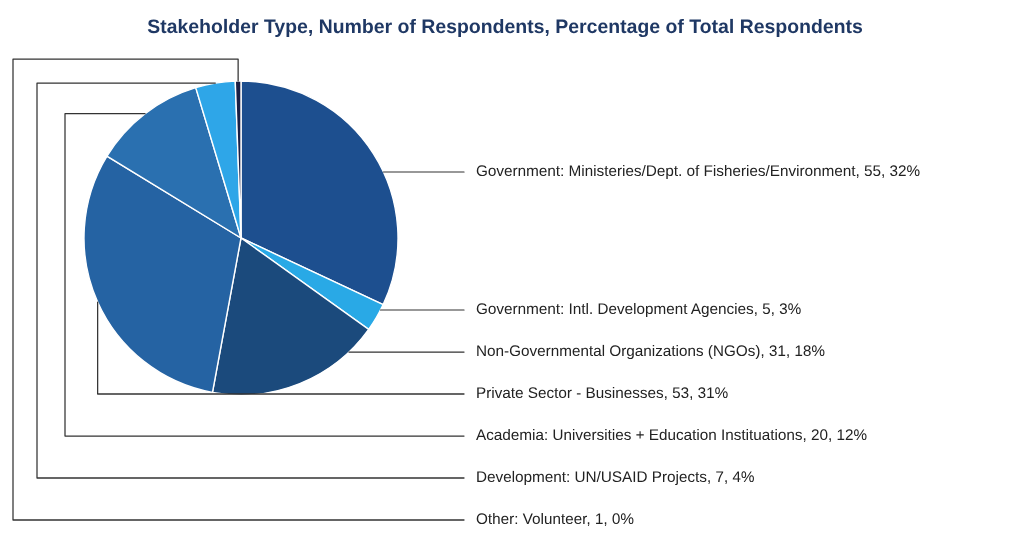 The height and width of the screenshot is (535, 1011). What do you see at coordinates (555, 519) in the screenshot?
I see `slice-label: Other: Volunteer, 1, 0%` at bounding box center [555, 519].